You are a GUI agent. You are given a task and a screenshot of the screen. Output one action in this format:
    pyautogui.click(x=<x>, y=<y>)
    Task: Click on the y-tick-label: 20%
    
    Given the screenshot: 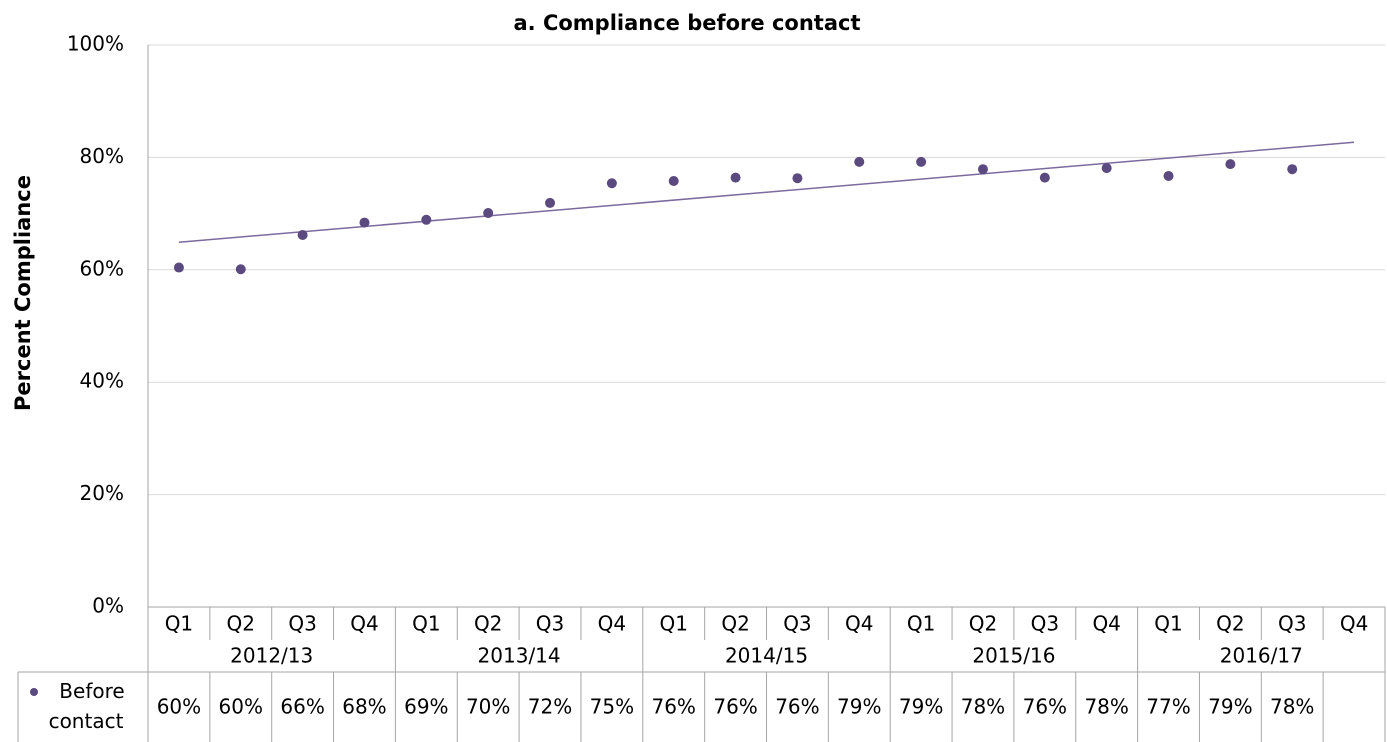 What is the action you would take?
    pyautogui.click(x=102, y=493)
    